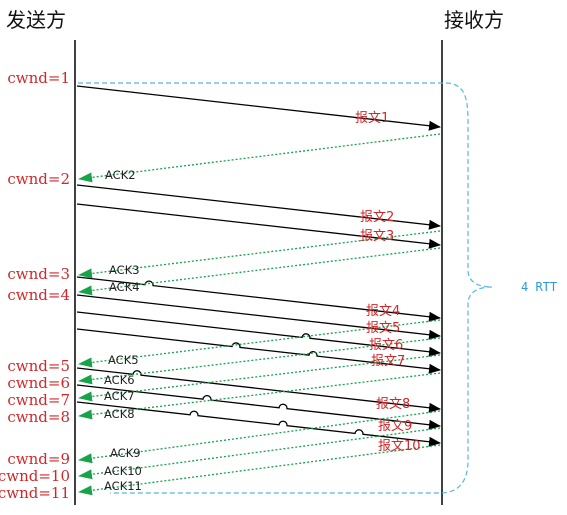 Image resolution: width=567 pixels, height=515 pixels. Describe the element at coordinates (35, 476) in the screenshot. I see `cwnd-label-10: cwnd=10` at that location.